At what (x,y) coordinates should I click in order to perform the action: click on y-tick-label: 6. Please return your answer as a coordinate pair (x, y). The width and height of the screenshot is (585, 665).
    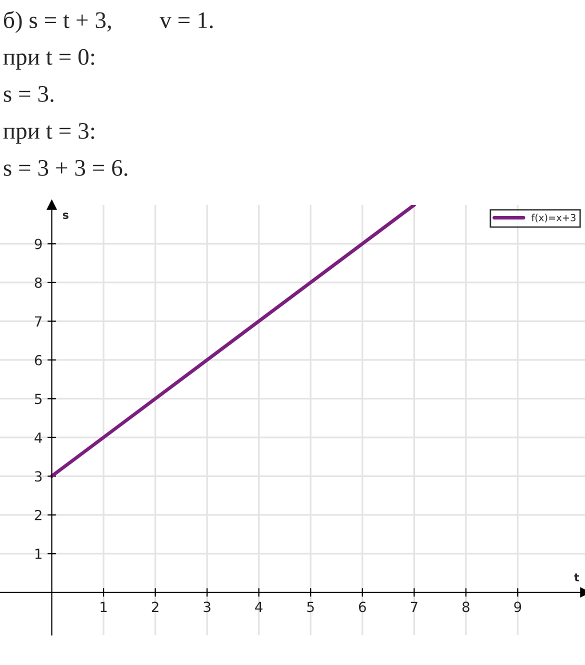
    Looking at the image, I should click on (38, 360).